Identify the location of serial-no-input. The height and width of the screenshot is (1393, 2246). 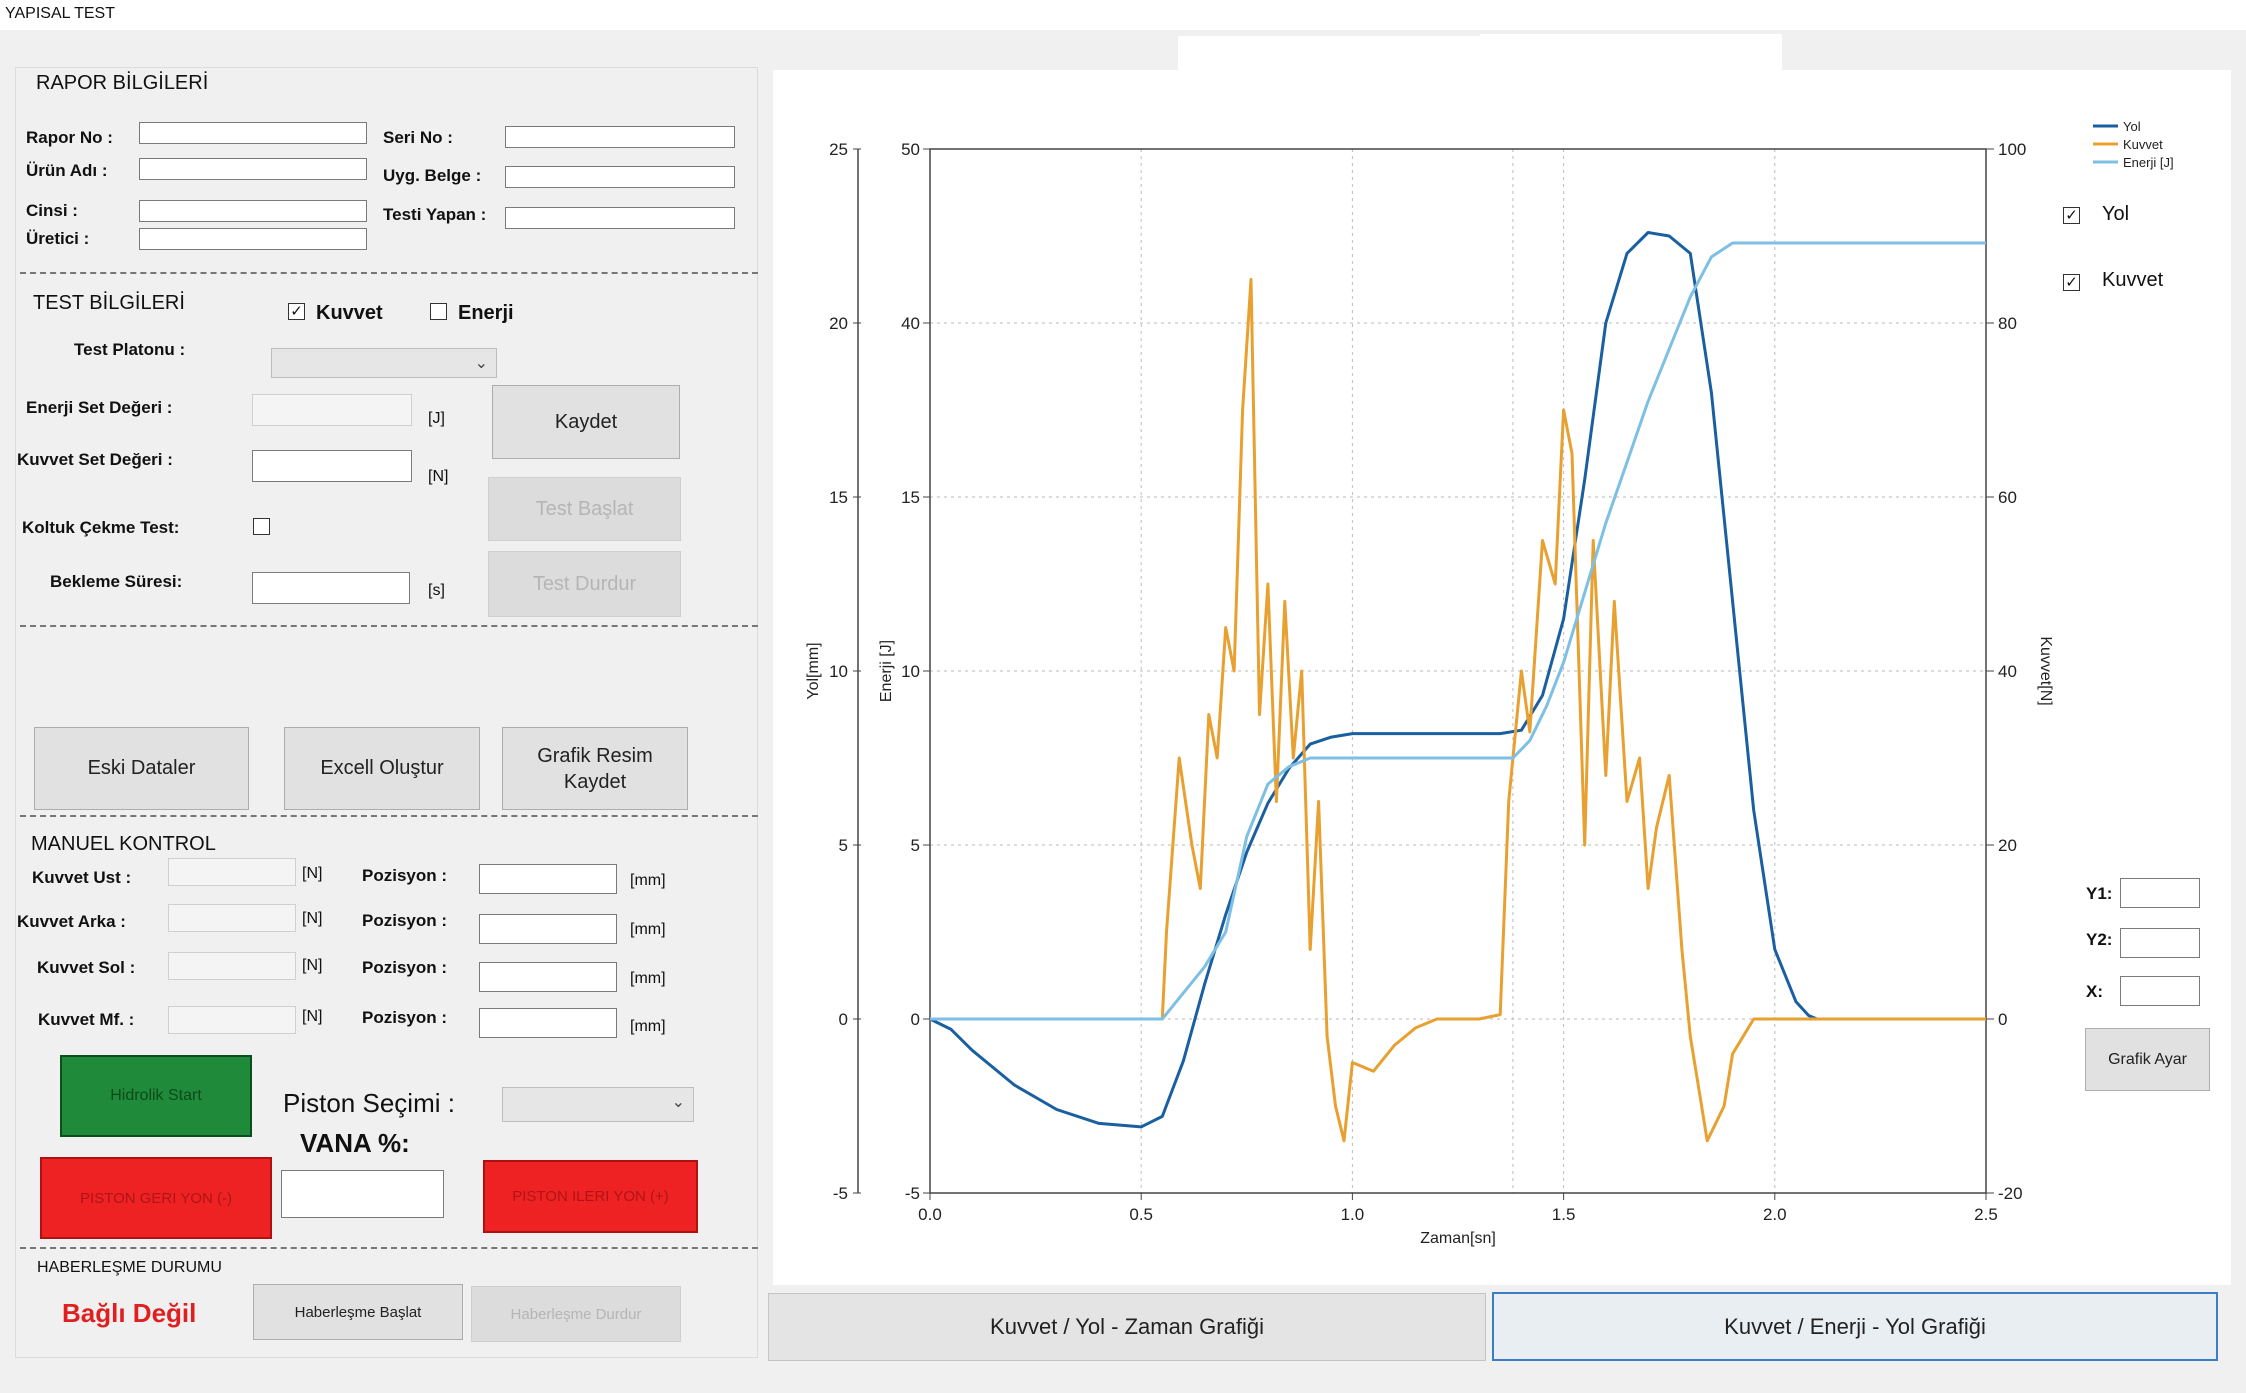
(620, 137).